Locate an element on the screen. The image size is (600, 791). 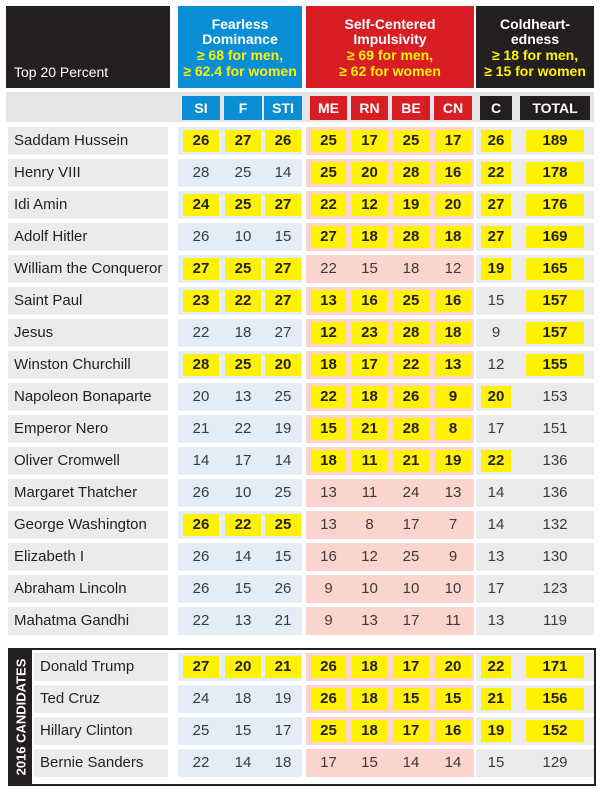
row-name: Bernie Sanders is located at coordinates (92, 762).